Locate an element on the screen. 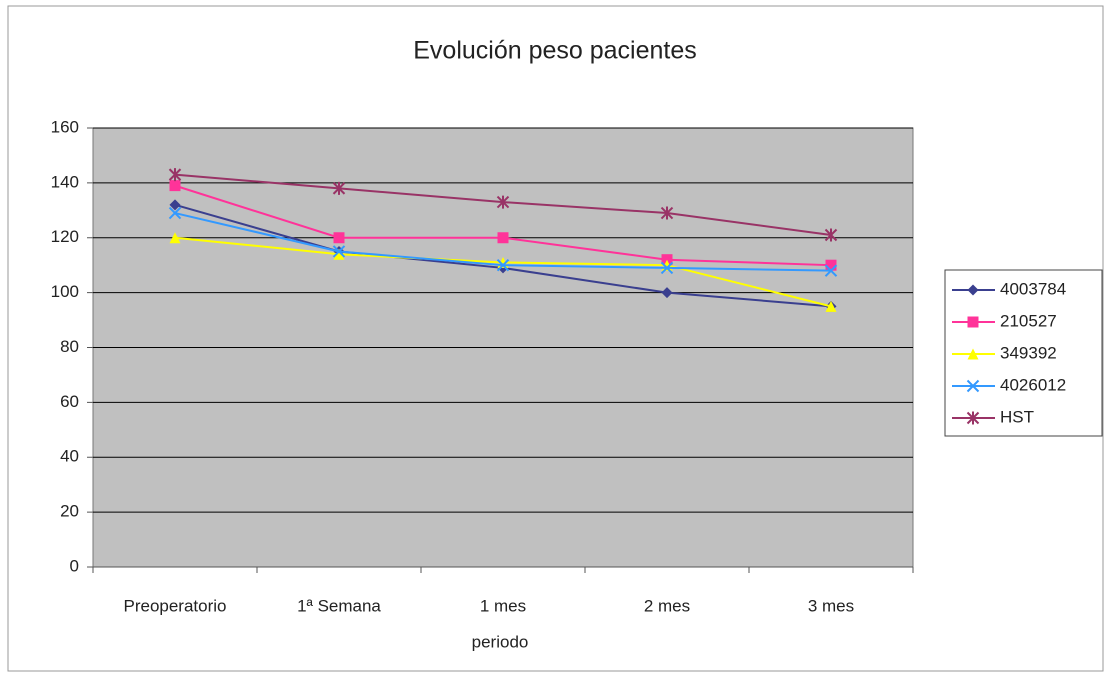 The width and height of the screenshot is (1111, 677). legend-label: 210527 is located at coordinates (1028, 320).